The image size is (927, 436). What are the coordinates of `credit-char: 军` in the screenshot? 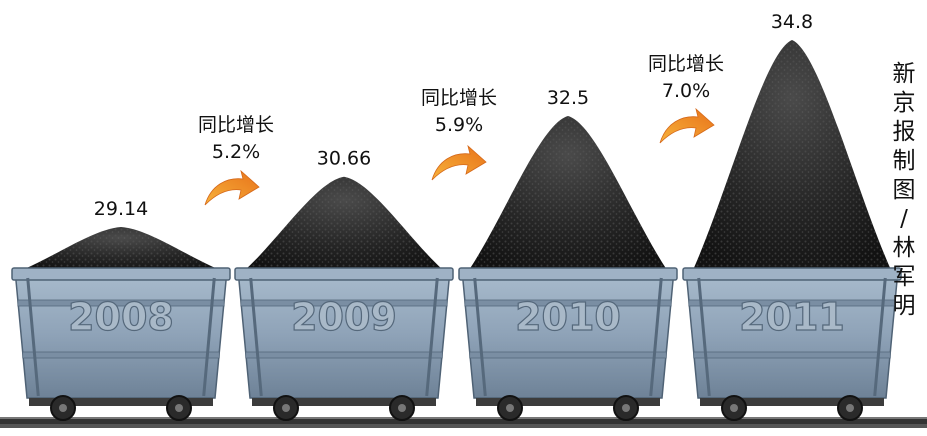 It's located at (904, 277).